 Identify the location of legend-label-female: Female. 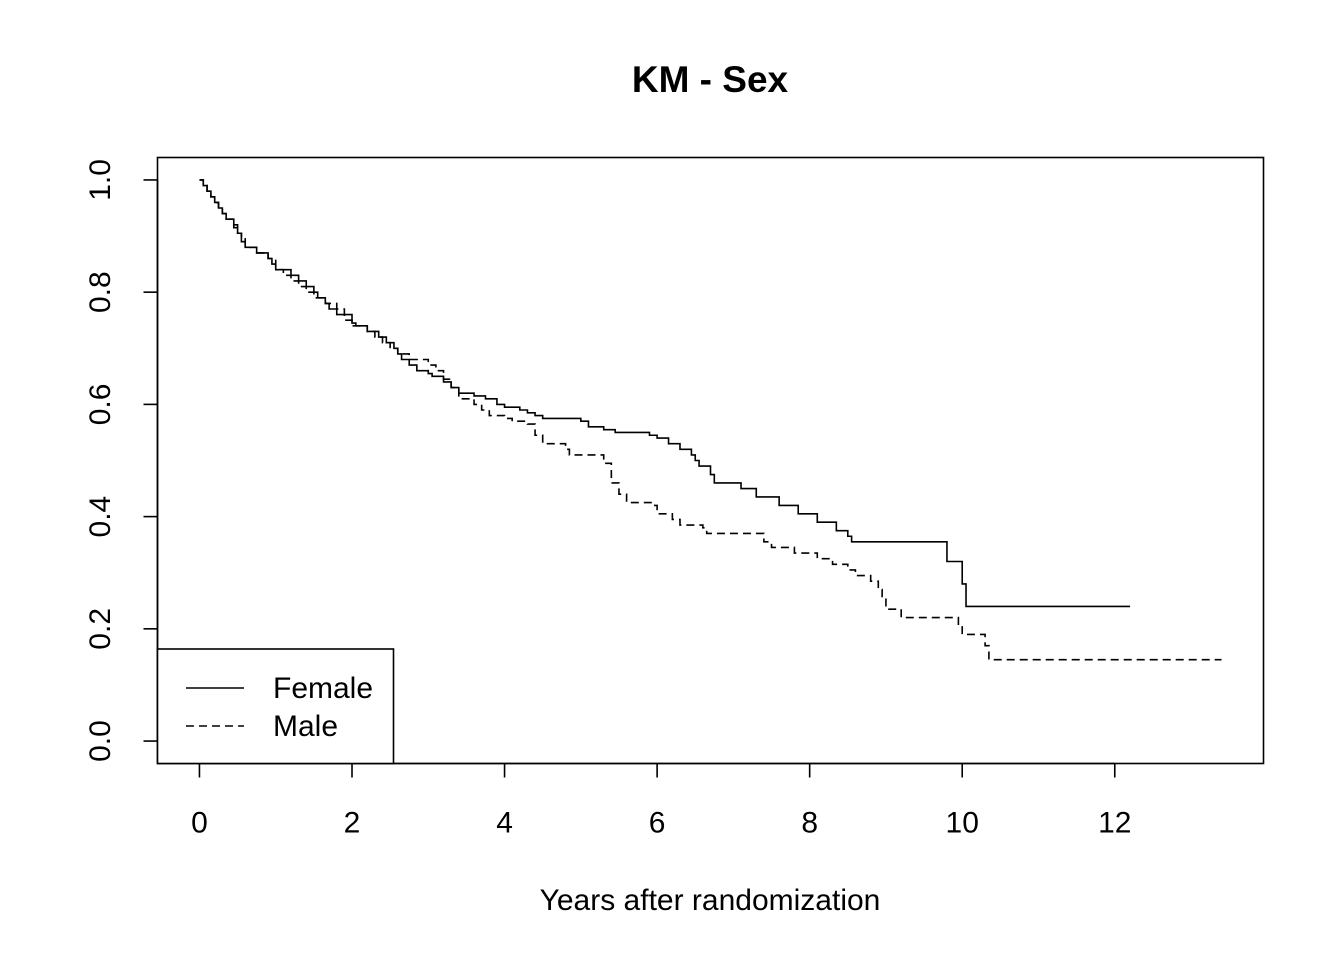
(323, 688).